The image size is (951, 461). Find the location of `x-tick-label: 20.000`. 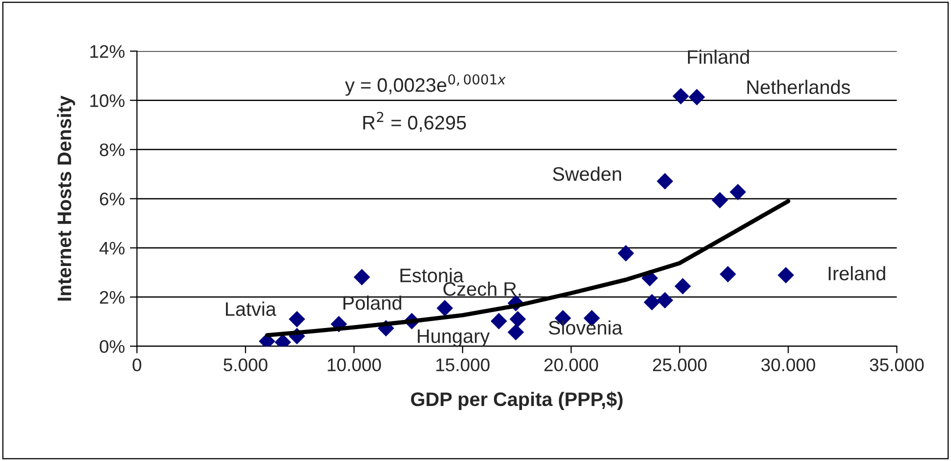

x-tick-label: 20.000 is located at coordinates (571, 365).